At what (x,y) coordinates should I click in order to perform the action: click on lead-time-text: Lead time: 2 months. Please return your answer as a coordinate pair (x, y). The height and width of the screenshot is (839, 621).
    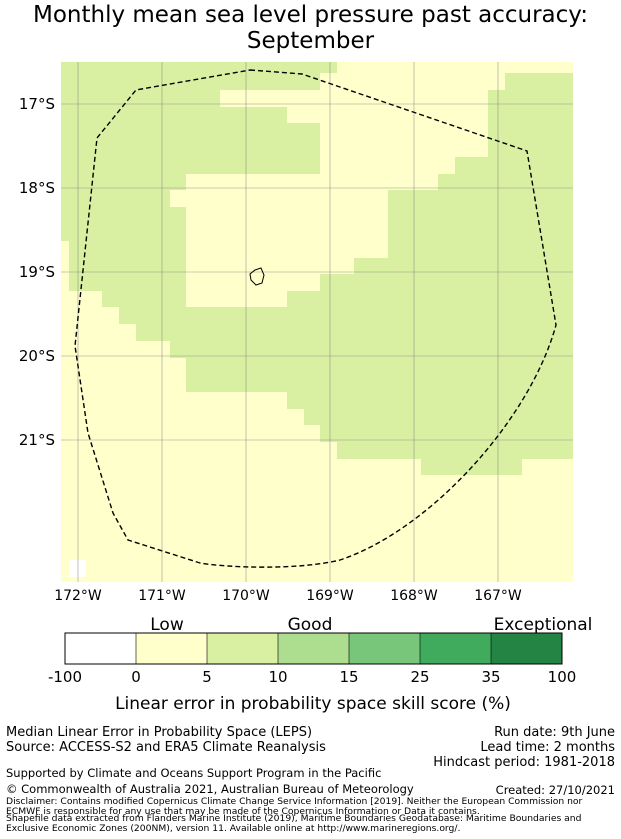
    Looking at the image, I should click on (547, 747).